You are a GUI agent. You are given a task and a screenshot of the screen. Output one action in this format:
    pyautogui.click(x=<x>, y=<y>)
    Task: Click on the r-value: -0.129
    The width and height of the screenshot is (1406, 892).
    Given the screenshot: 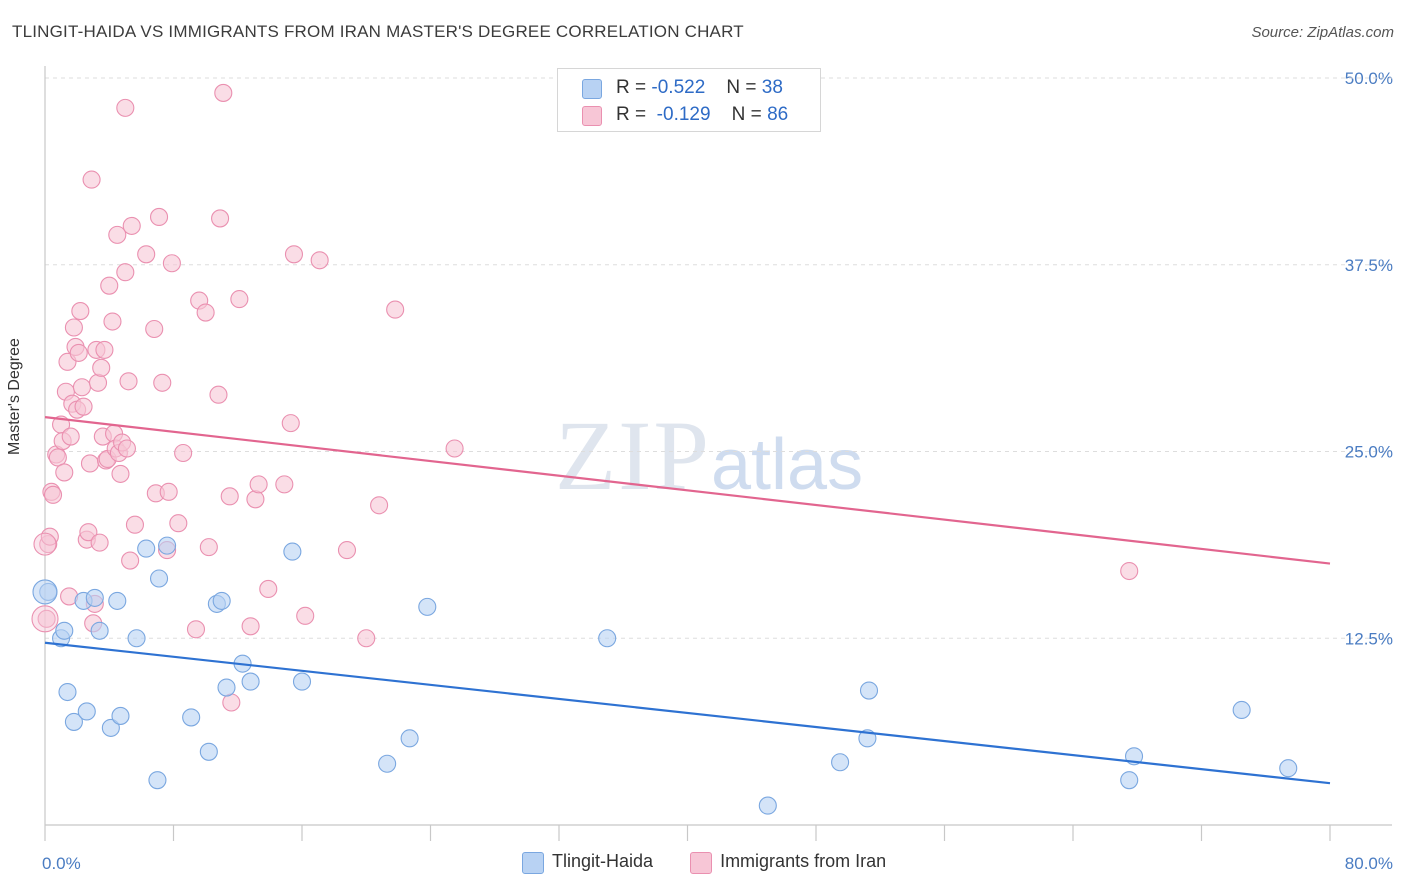 What is the action you would take?
    pyautogui.click(x=683, y=114)
    